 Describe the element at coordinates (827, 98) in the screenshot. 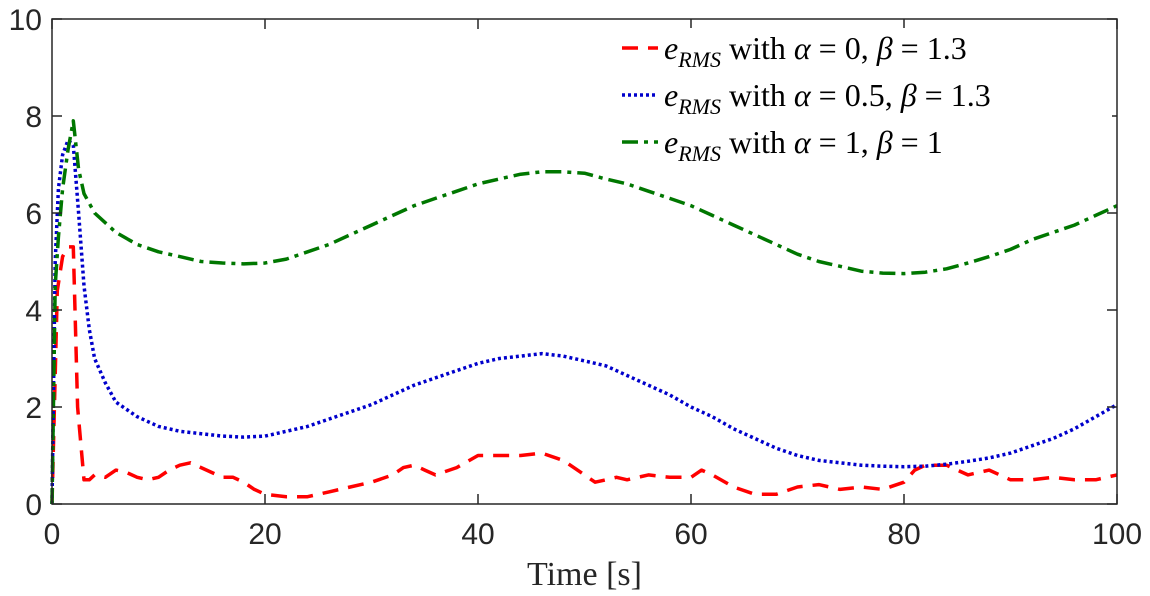

I see `legend-label-2: eRMS with α = 0.5, β = 1.3` at that location.